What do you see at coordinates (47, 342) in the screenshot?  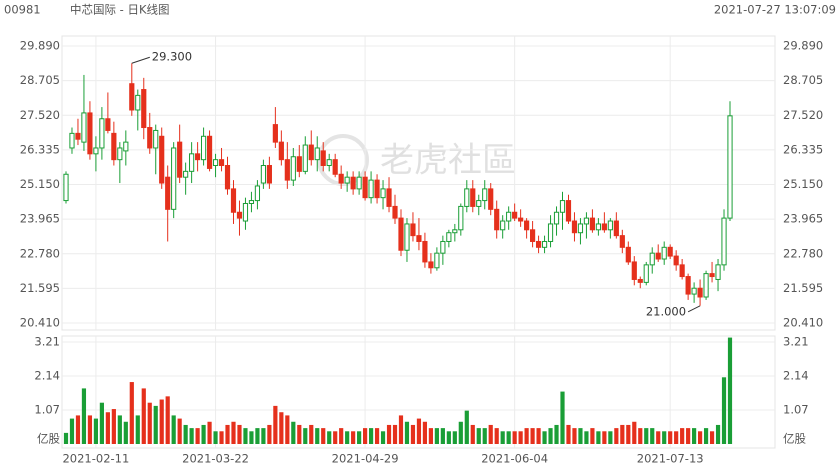 I see `volume-tick-label: 3.21` at bounding box center [47, 342].